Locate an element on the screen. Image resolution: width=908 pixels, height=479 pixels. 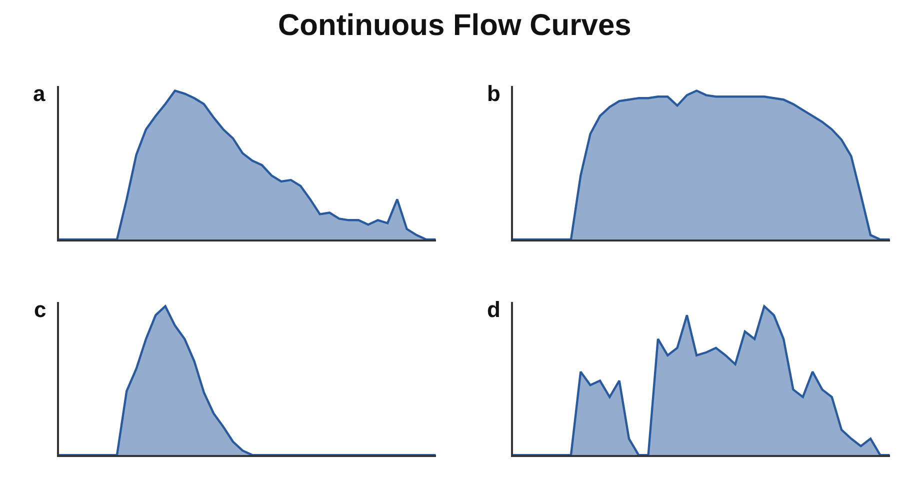
chart-title: b is located at coordinates (493, 93).